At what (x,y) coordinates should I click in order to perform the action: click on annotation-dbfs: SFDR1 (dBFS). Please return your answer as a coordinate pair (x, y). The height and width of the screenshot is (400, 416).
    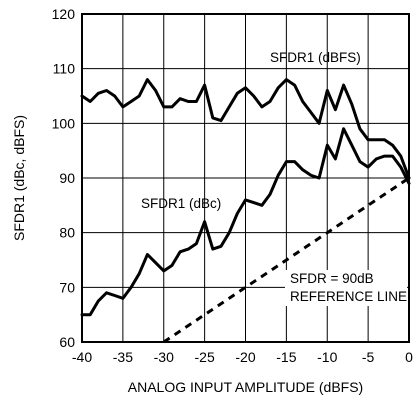
    Looking at the image, I should click on (315, 57).